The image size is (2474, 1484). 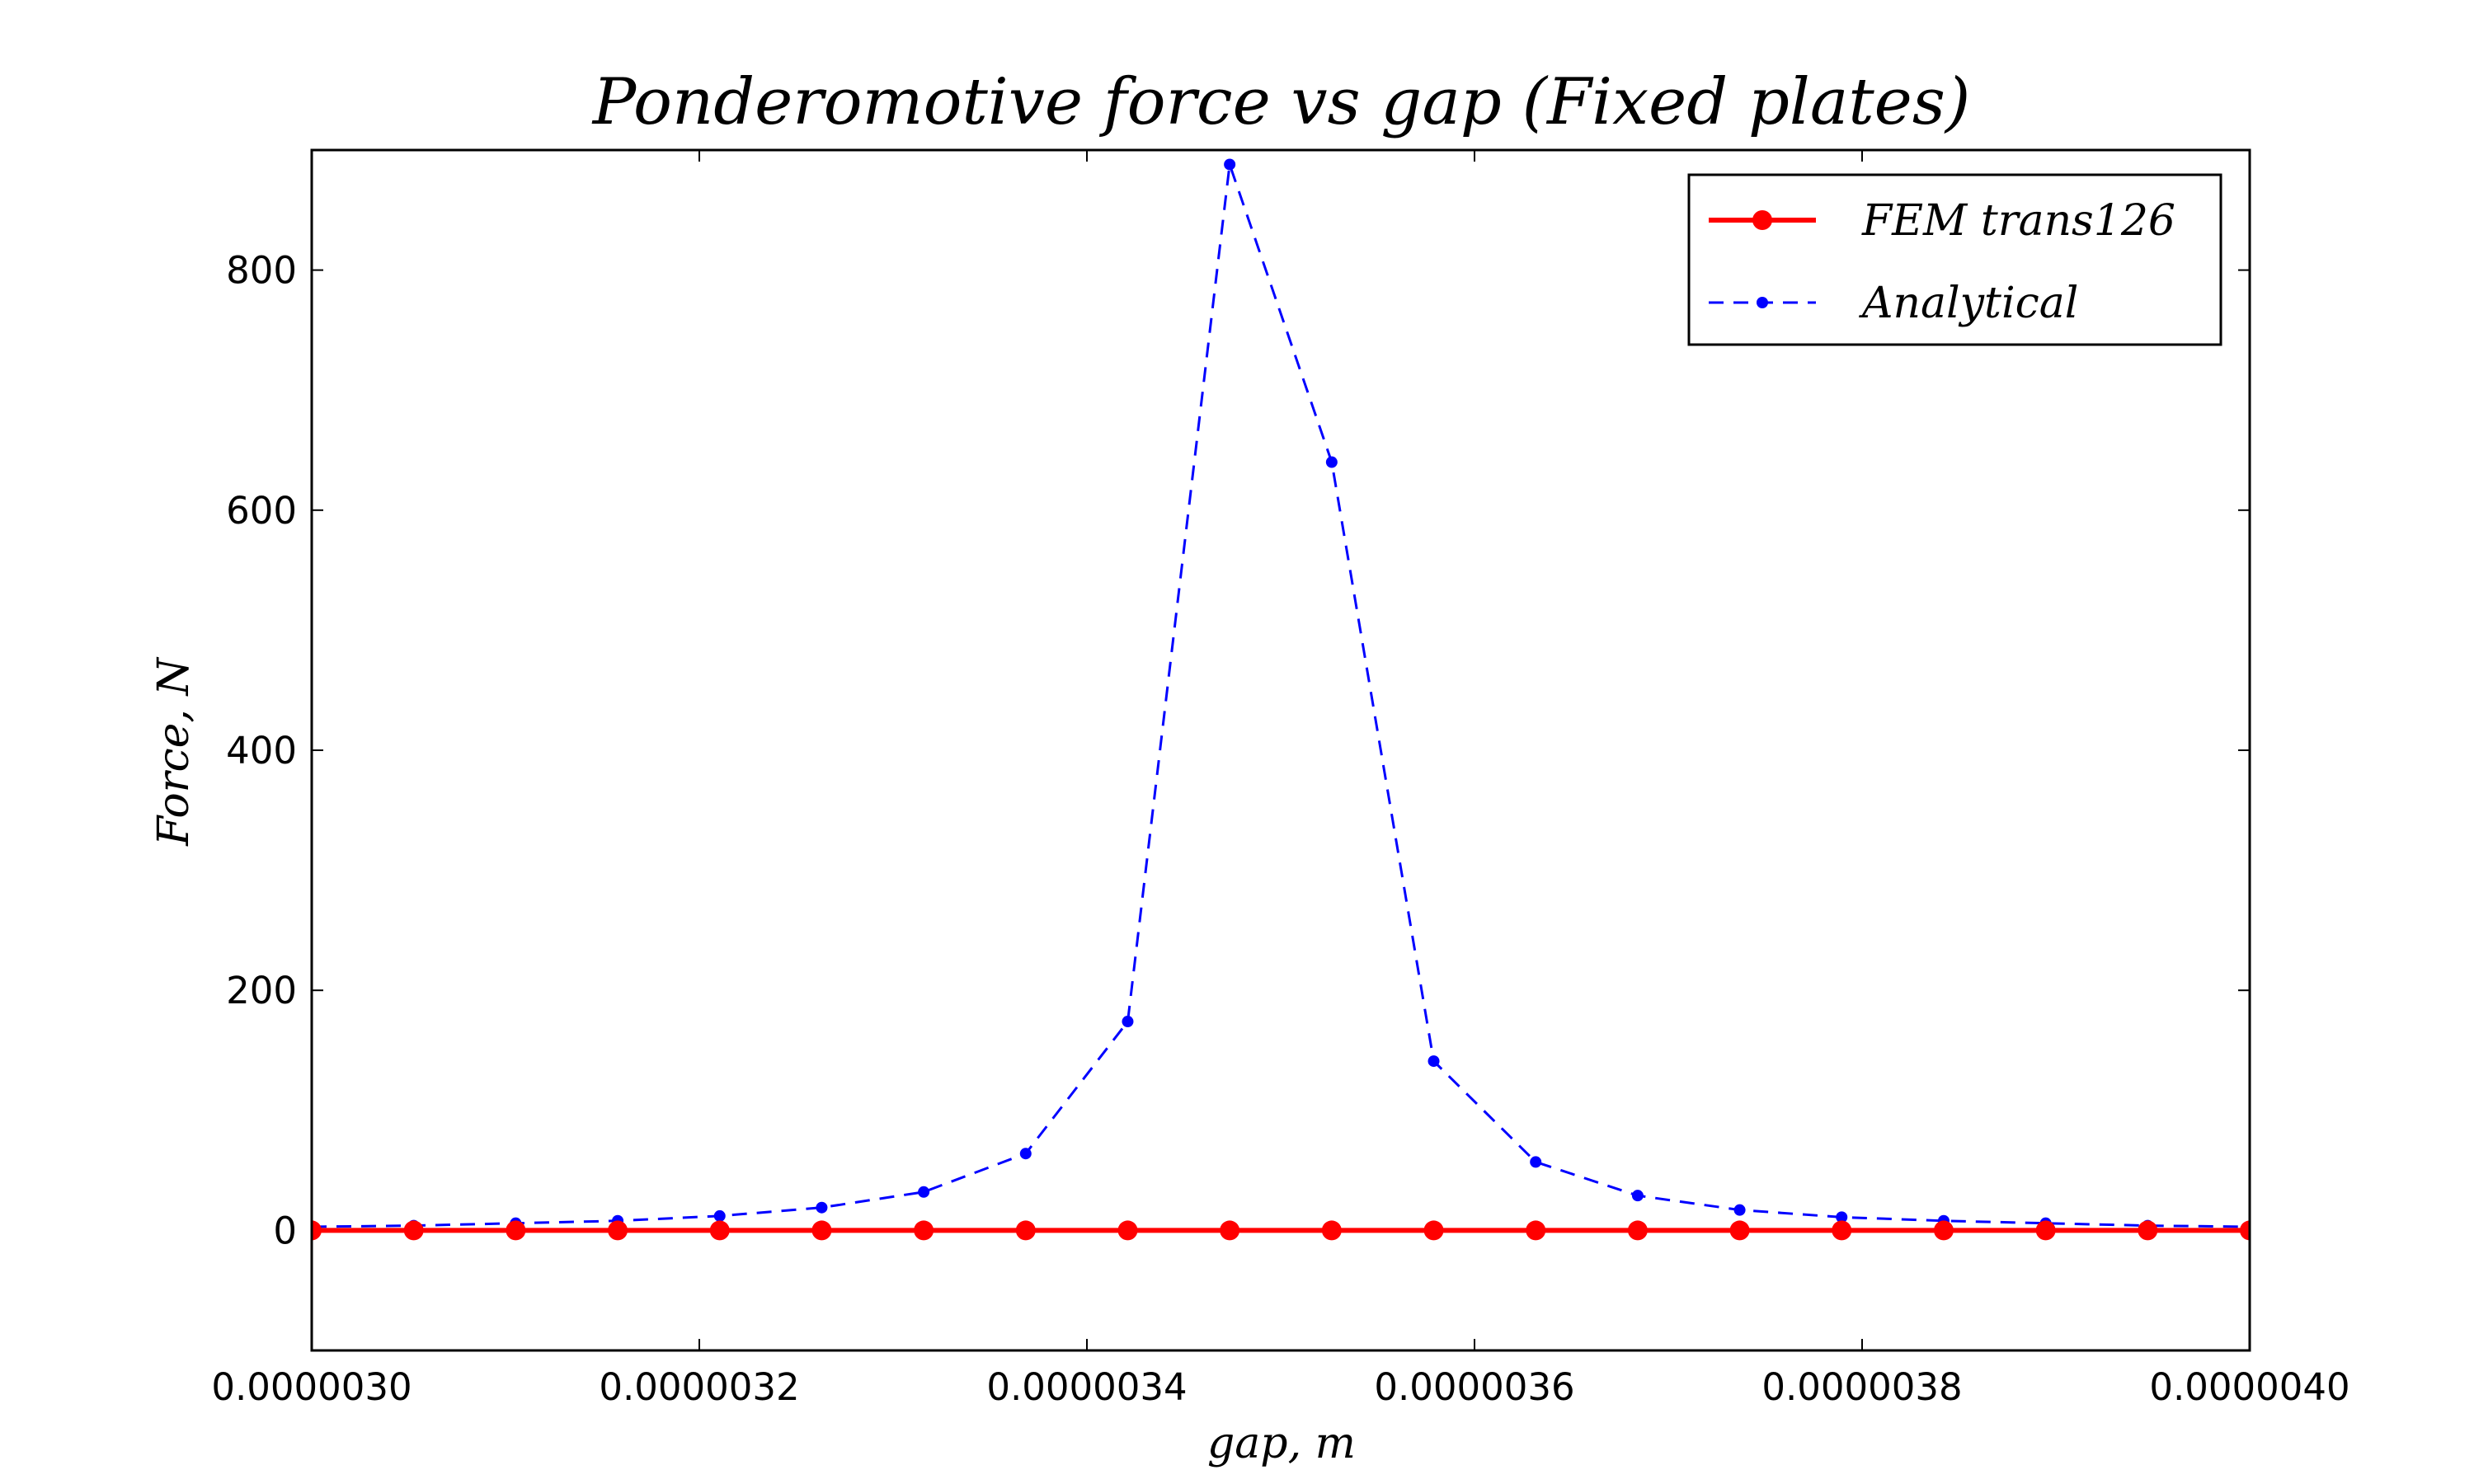 I want to click on y-tick-label: 400, so click(x=261, y=751).